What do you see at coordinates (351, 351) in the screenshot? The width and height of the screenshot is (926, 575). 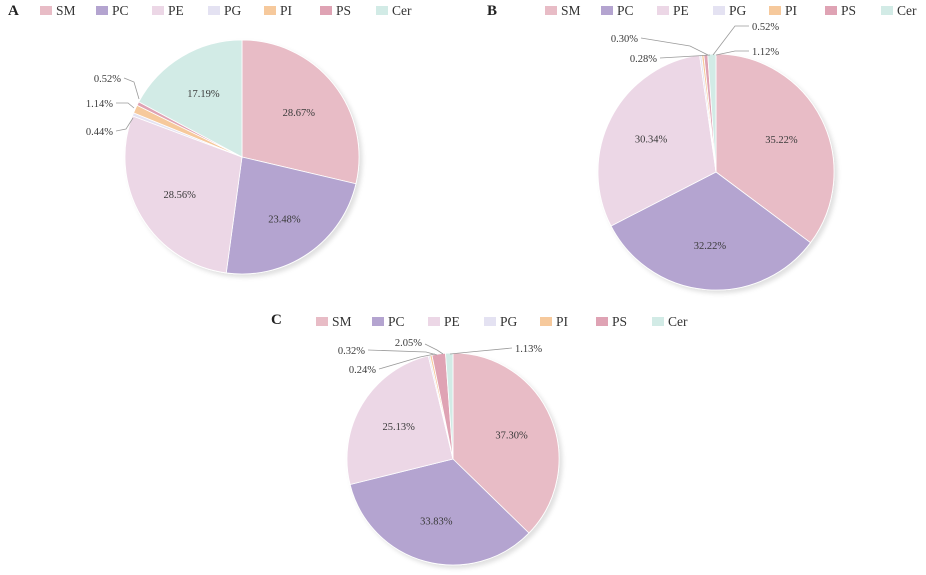 I see `data-label-pi: 0.32%` at bounding box center [351, 351].